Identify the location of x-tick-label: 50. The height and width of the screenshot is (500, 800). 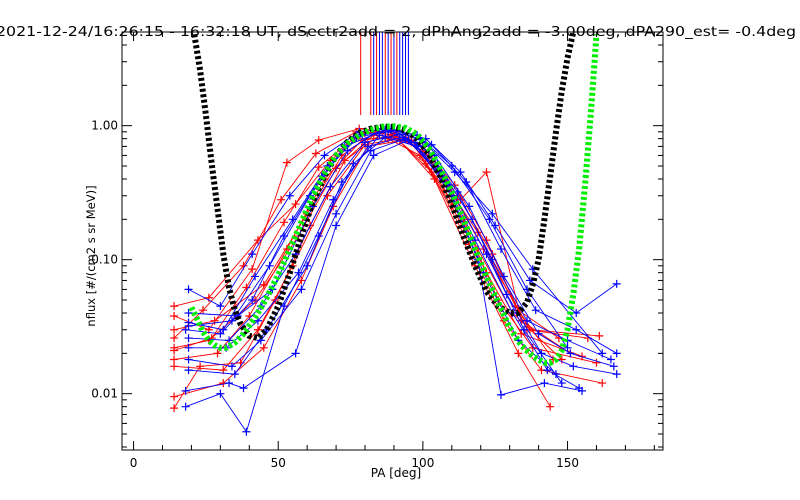
(278, 463).